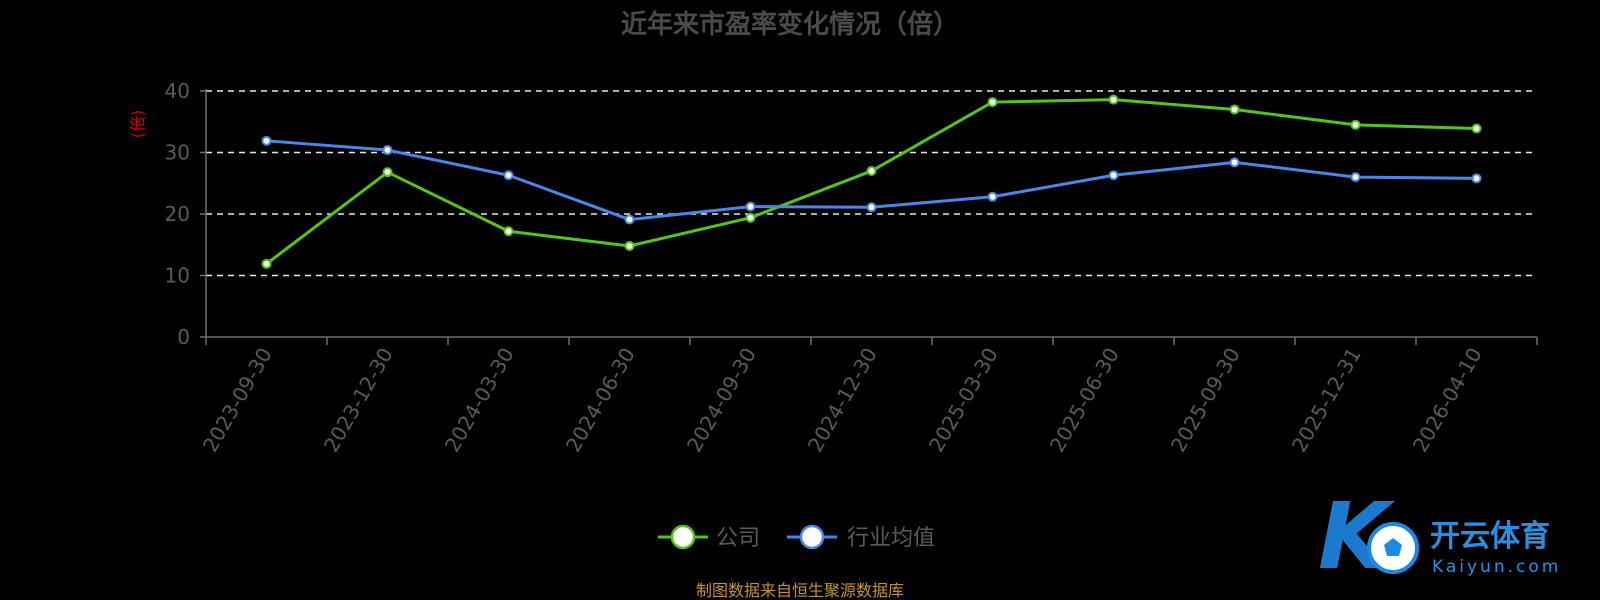 The image size is (1600, 600). I want to click on y-tick-label: 30, so click(177, 153).